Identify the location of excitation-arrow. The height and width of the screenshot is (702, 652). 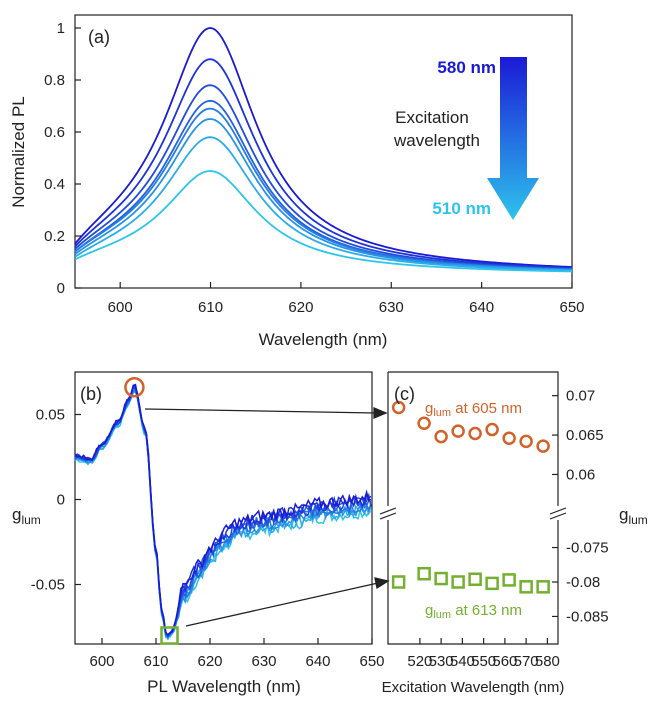
(513, 138).